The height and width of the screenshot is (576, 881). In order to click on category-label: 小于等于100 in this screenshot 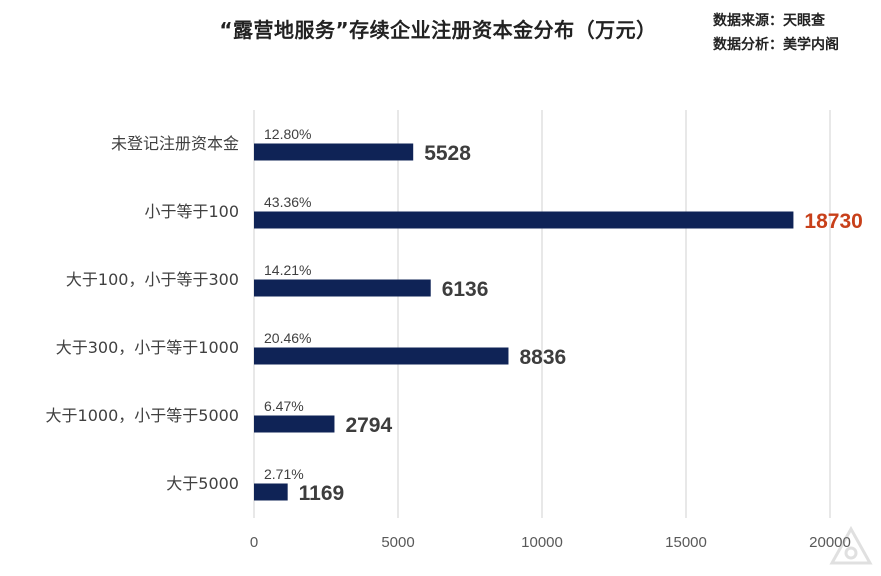, I will do `click(191, 211)`.